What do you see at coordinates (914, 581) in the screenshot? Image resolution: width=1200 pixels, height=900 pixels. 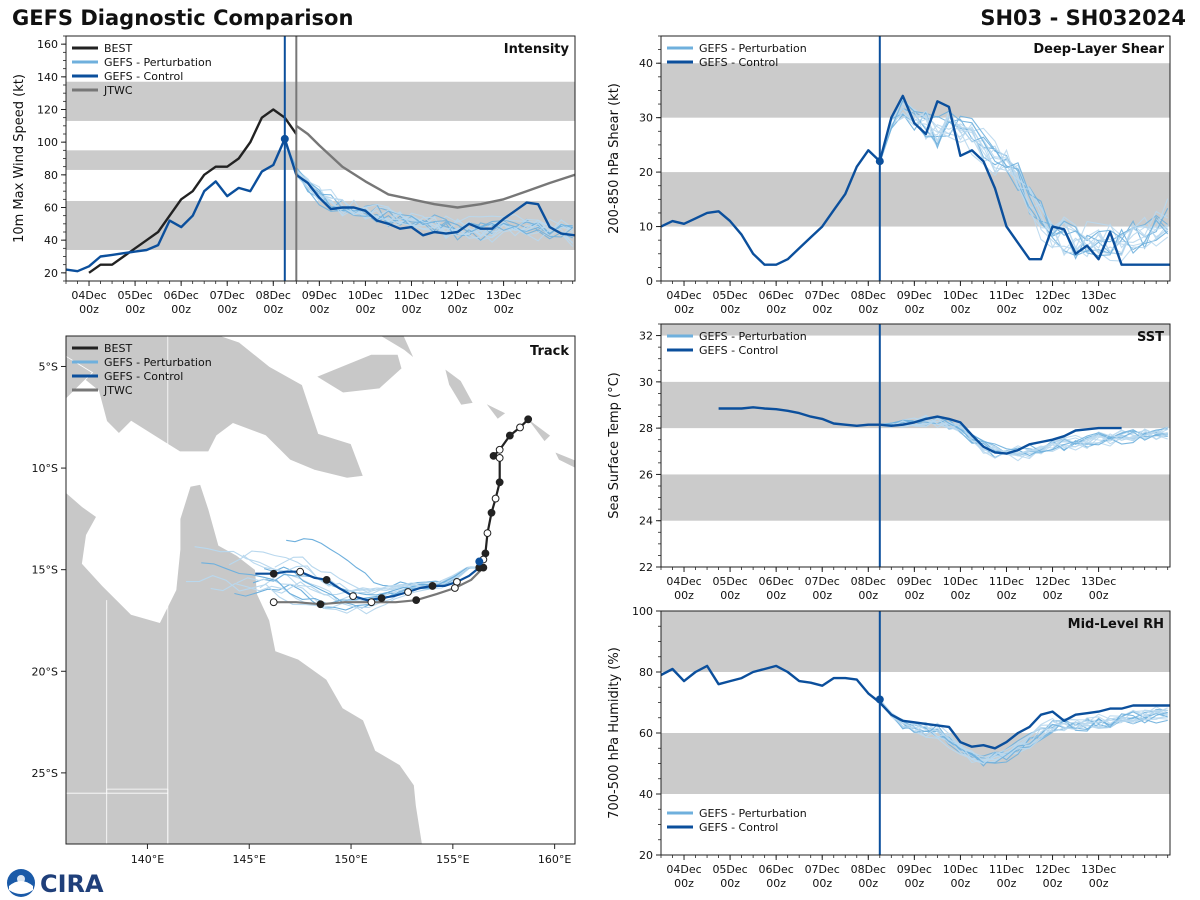 I see `x-tick-label-date: 09Dec` at bounding box center [914, 581].